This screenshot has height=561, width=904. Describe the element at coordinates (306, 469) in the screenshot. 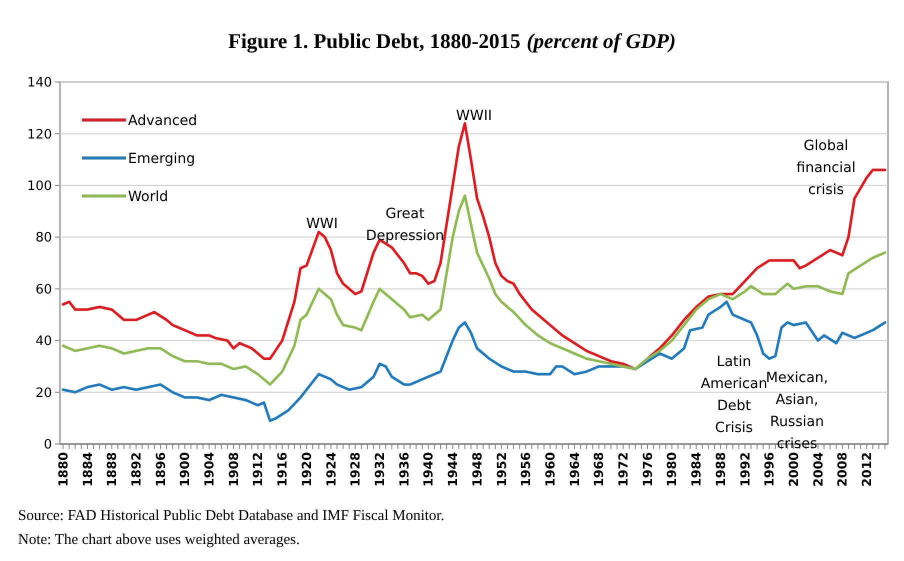

I see `x-tick-label: 1920` at that location.